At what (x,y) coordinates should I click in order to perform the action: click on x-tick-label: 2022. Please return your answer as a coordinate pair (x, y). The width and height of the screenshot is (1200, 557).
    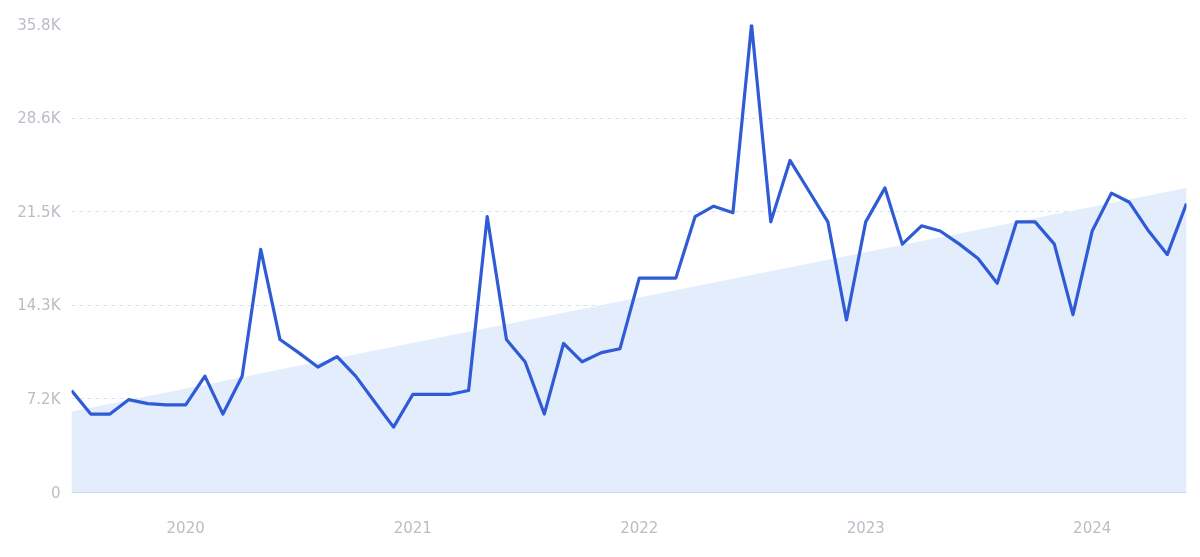
    Looking at the image, I should click on (639, 527).